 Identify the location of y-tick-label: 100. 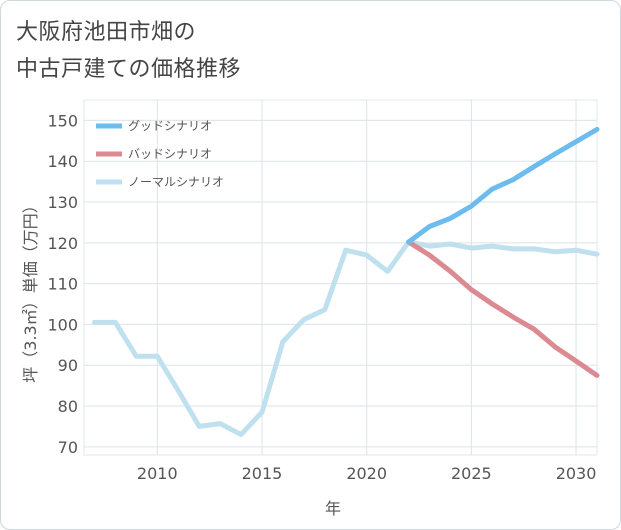
(62, 324).